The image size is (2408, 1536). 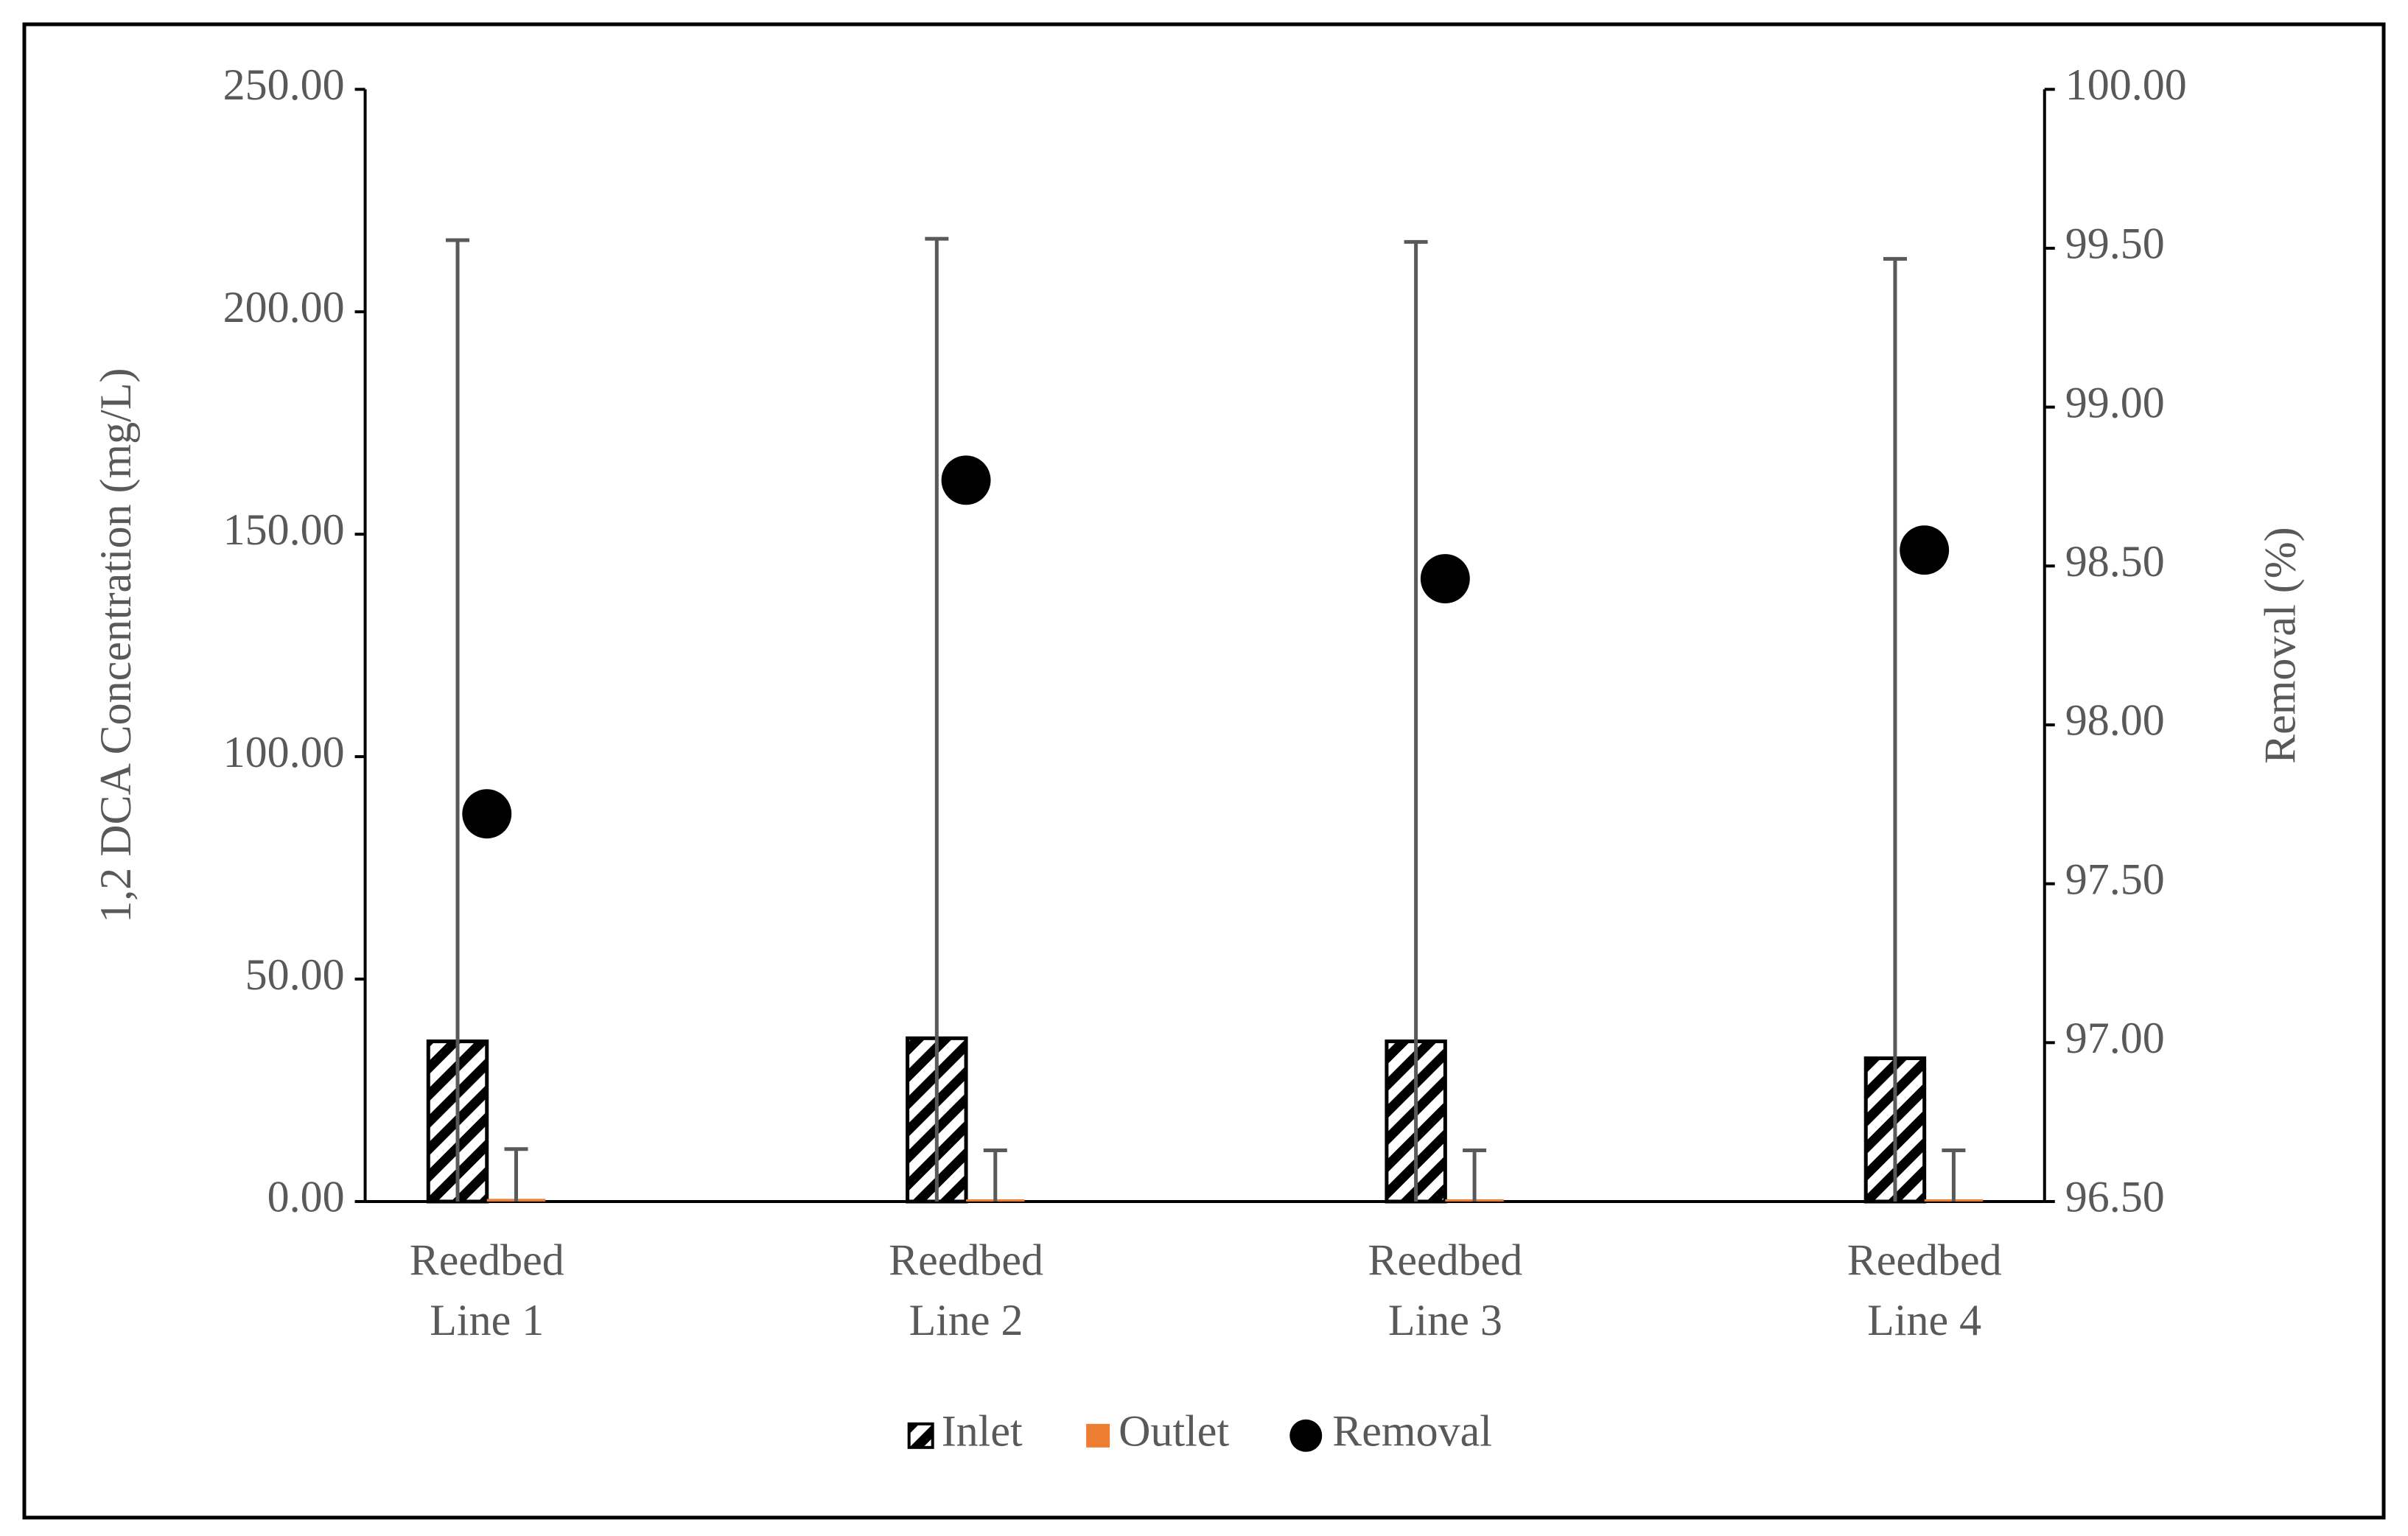 What do you see at coordinates (2115, 402) in the screenshot?
I see `y2-tick-label: 99.00` at bounding box center [2115, 402].